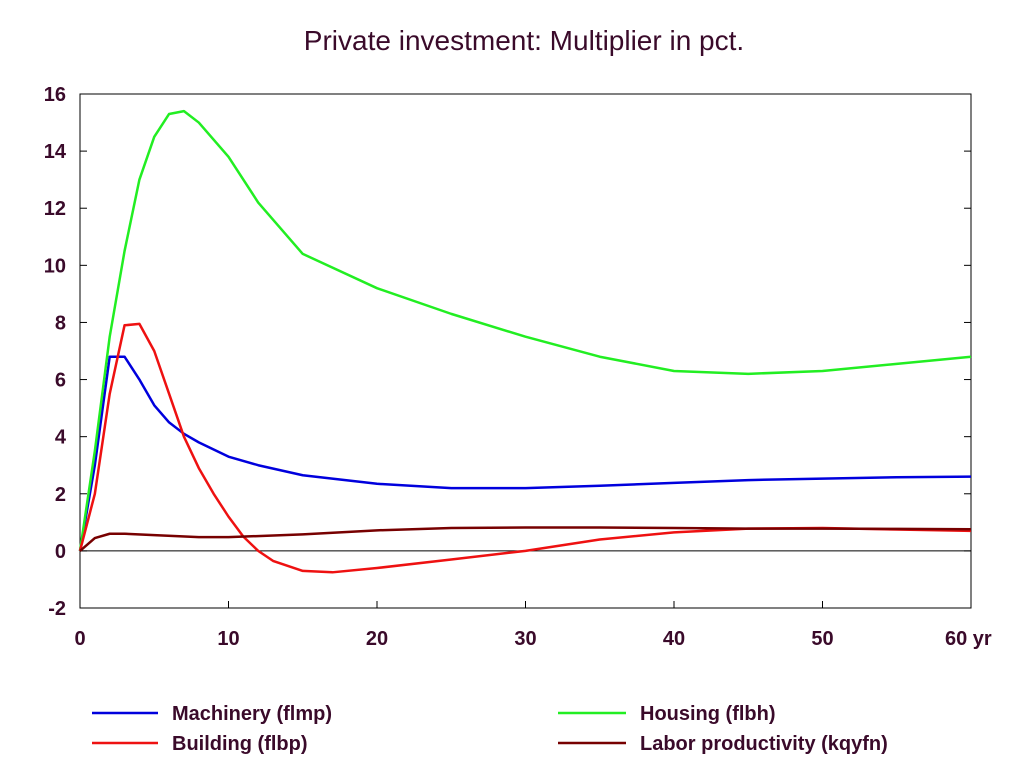 The width and height of the screenshot is (1024, 778). I want to click on y-tick-label: 12, so click(55, 209).